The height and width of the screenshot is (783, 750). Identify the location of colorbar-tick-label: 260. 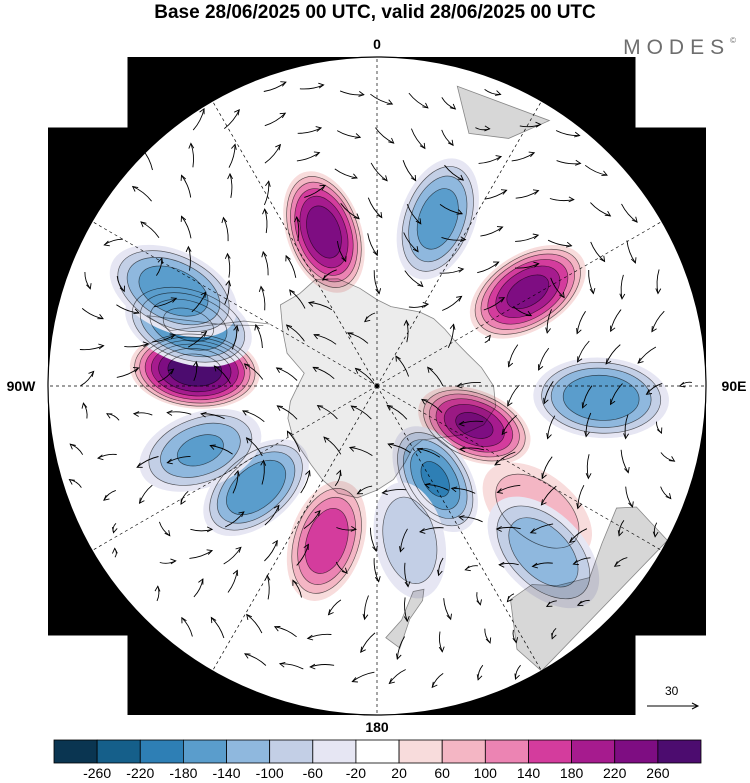
(658, 773).